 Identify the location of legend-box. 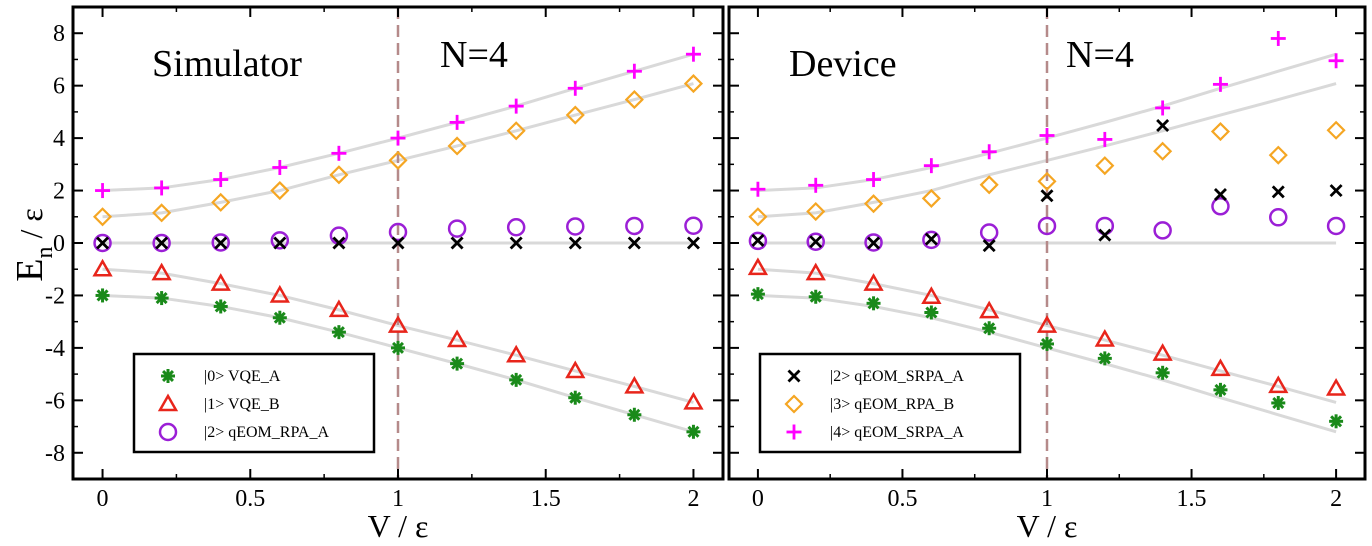
(890, 403).